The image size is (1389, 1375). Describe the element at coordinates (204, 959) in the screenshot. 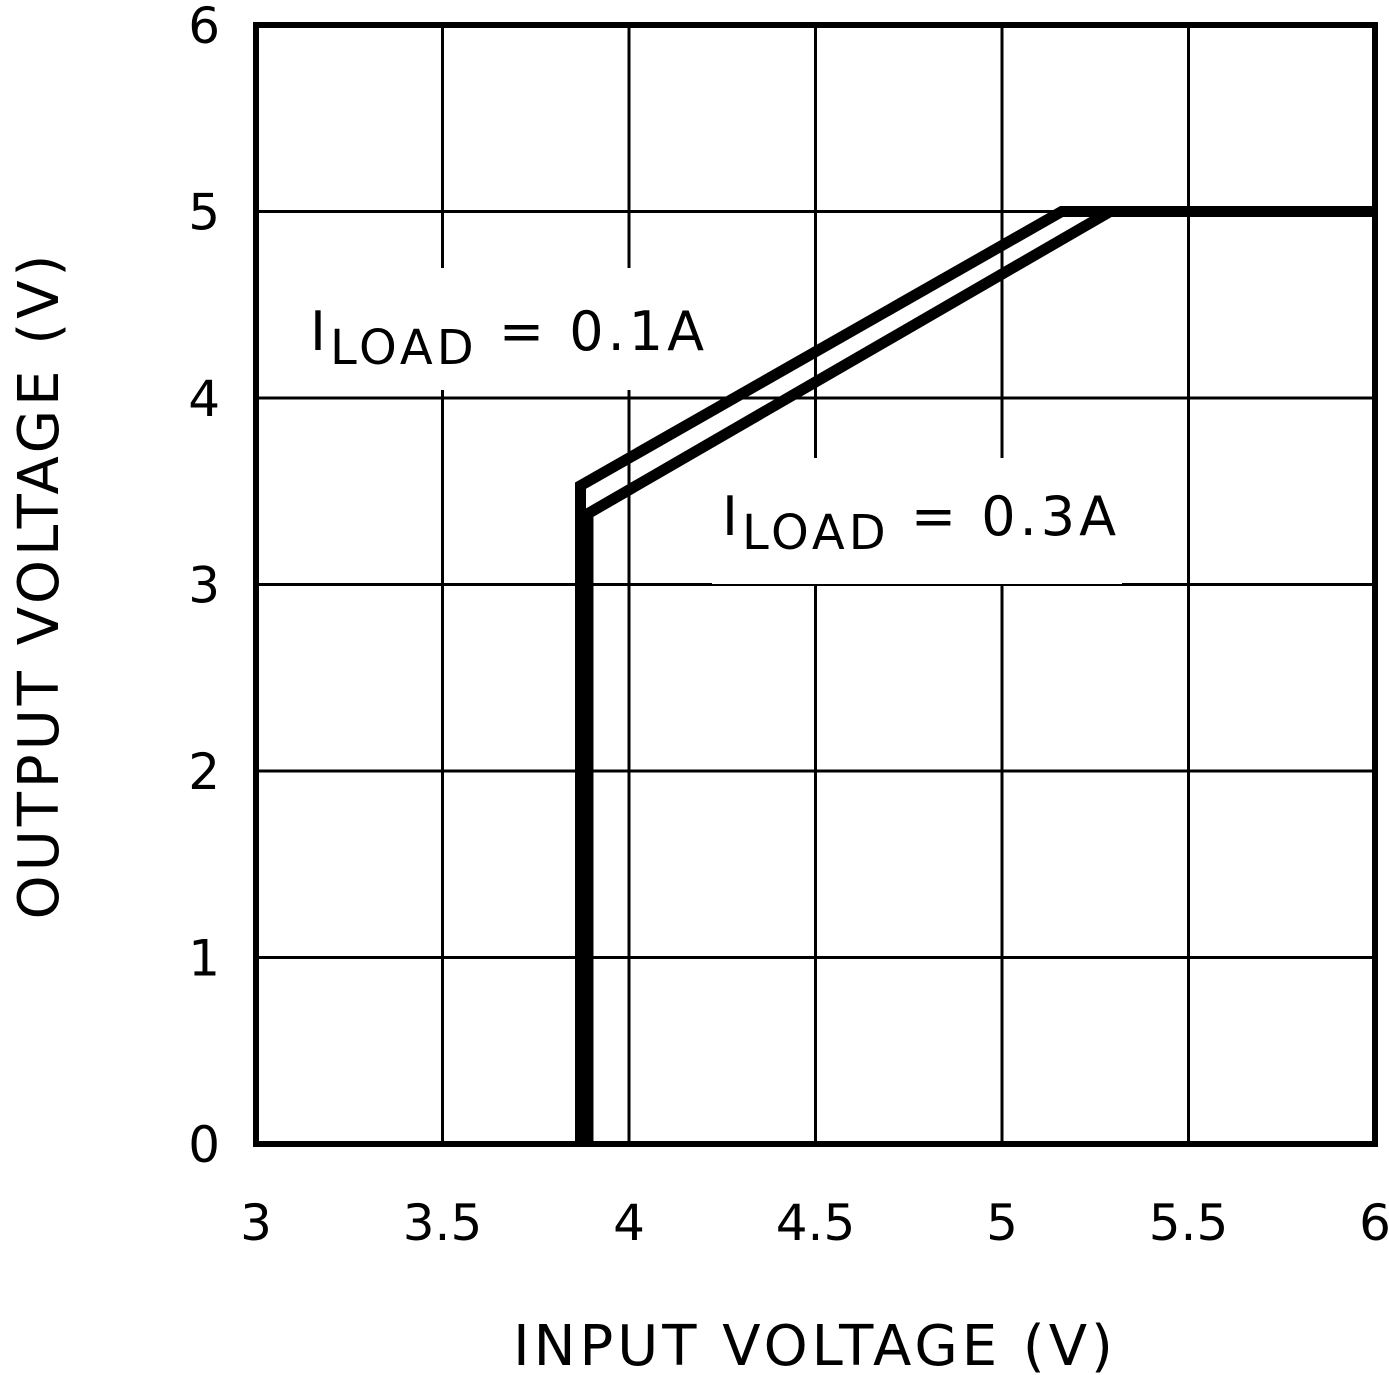

I see `y-tick-label: 1` at that location.